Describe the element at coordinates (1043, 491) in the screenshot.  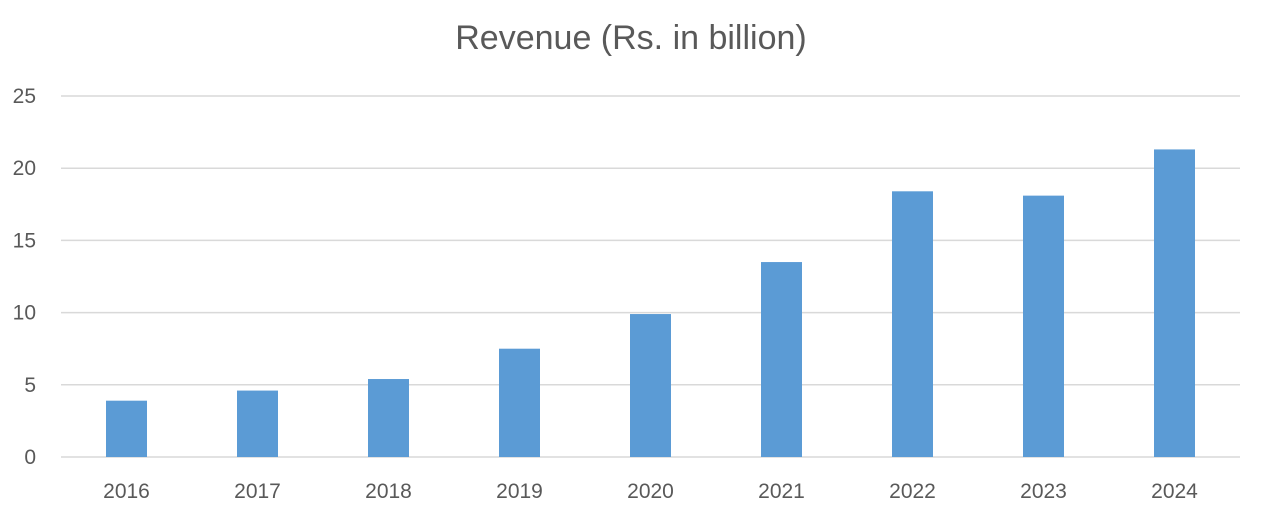
I see `x-tick-label: 2023` at that location.